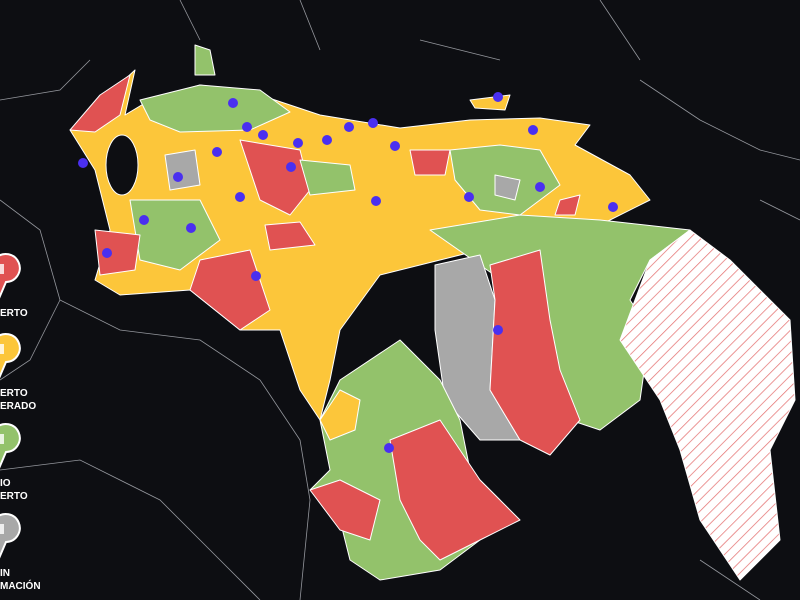 The height and width of the screenshot is (600, 800). I want to click on lake, so click(122, 165).